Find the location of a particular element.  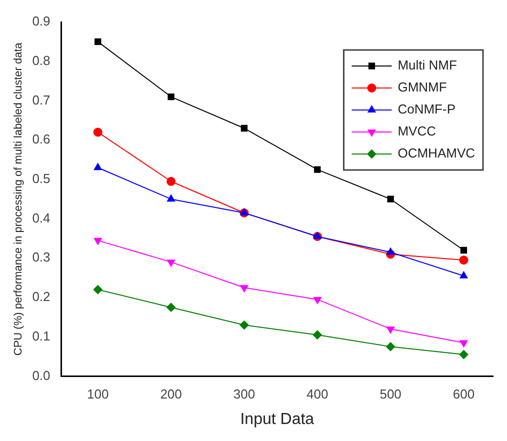

y-tick-label: 0.2 is located at coordinates (41, 296).